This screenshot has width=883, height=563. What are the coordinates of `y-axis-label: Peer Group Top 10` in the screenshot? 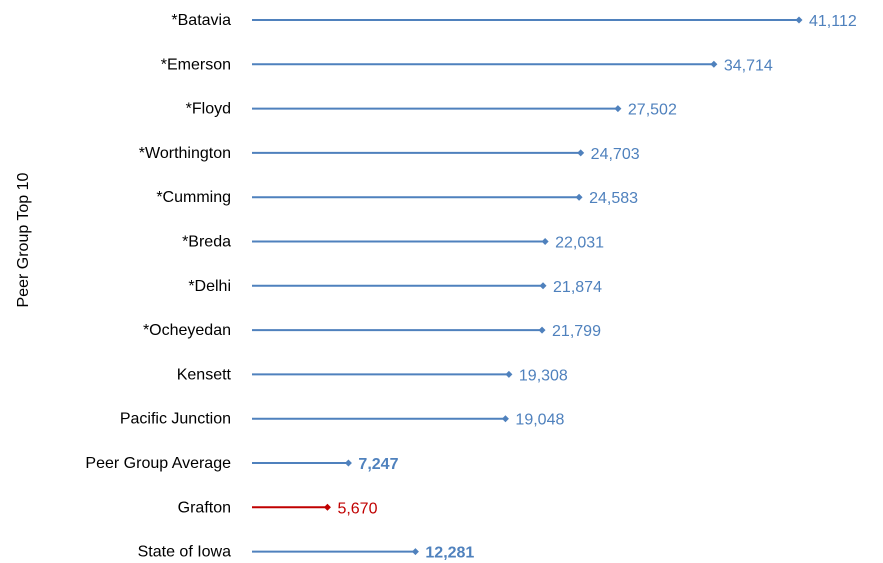 It's located at (23, 239).